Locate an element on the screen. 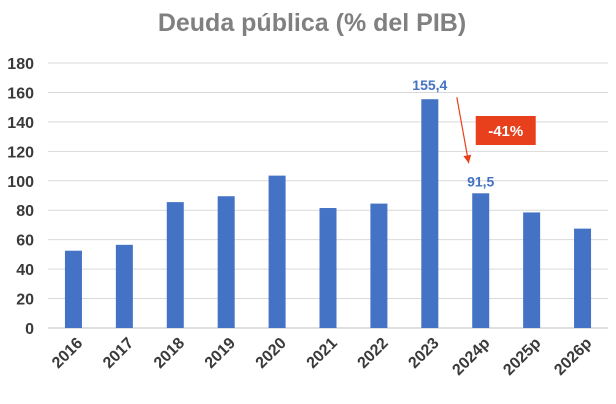 The width and height of the screenshot is (616, 404). bar-2026p is located at coordinates (583, 278).